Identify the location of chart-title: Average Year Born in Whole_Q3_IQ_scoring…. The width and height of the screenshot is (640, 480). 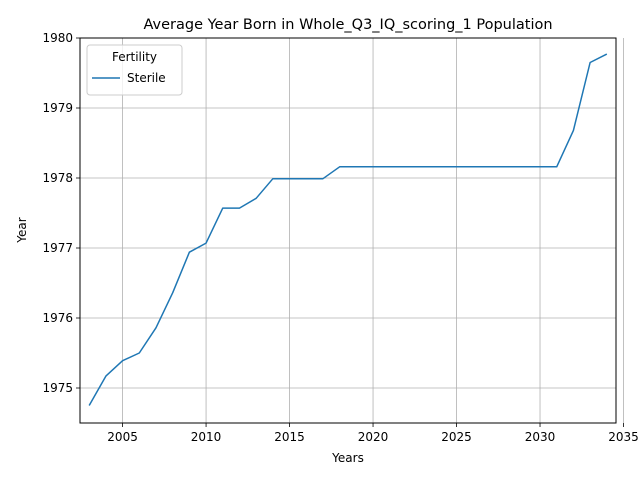
(347, 25).